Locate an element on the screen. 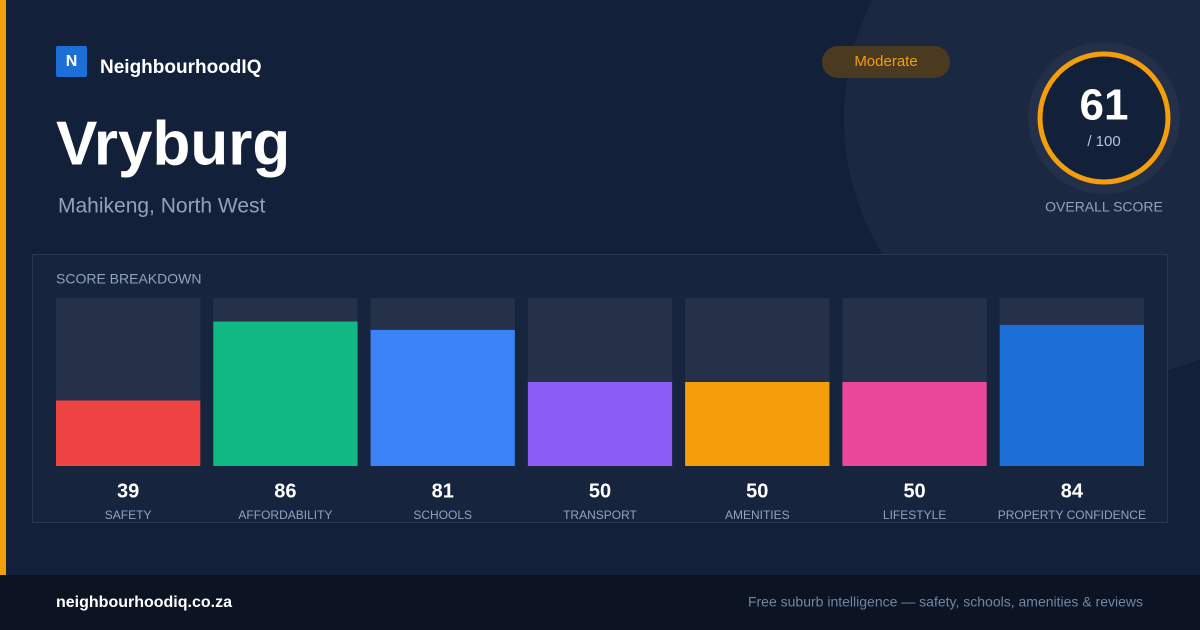 This screenshot has height=630, width=1200. value-label: 81 is located at coordinates (443, 491).